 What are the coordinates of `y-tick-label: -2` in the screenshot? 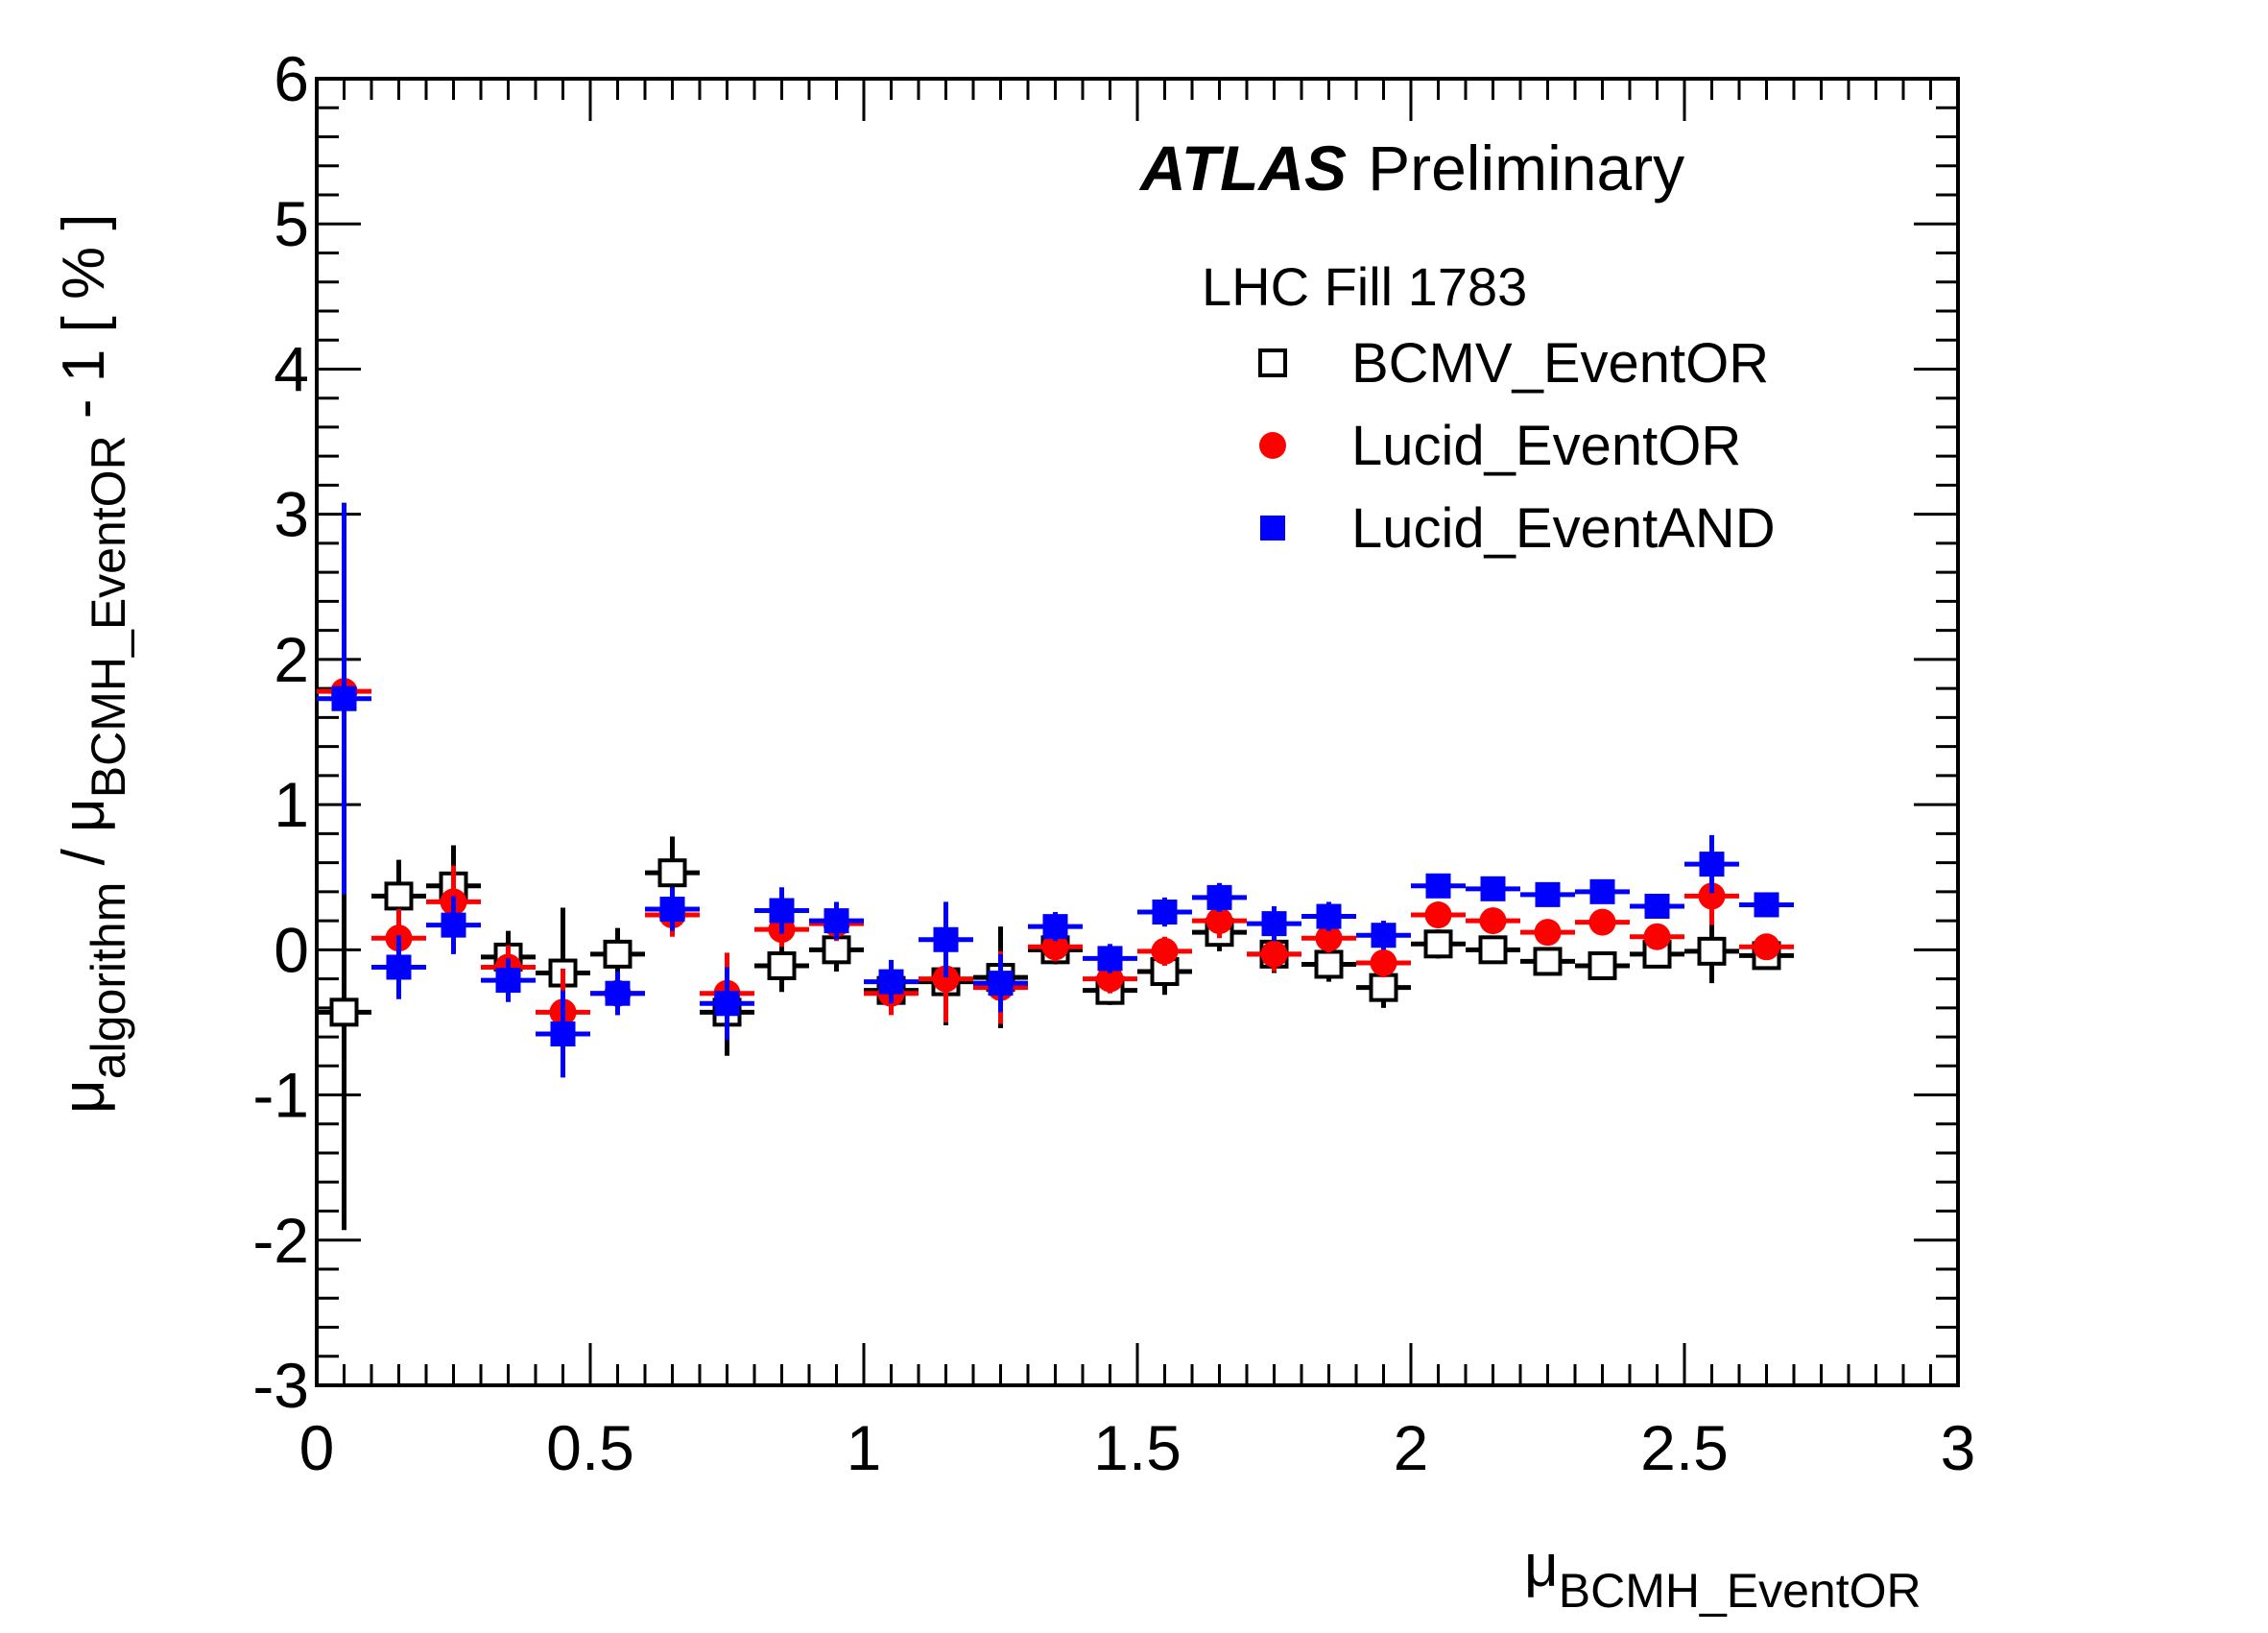 It's located at (280, 1241).